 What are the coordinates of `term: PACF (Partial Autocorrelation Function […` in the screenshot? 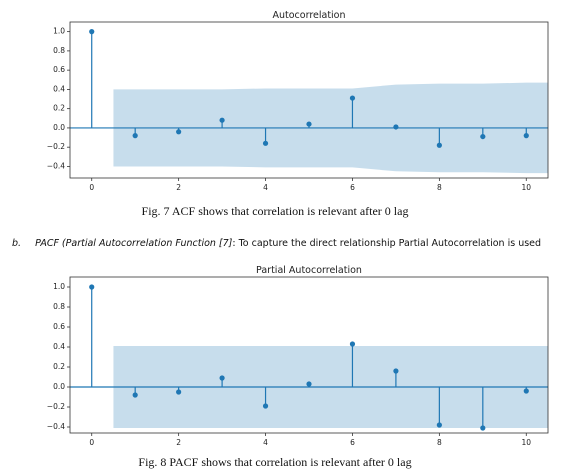 It's located at (134, 243).